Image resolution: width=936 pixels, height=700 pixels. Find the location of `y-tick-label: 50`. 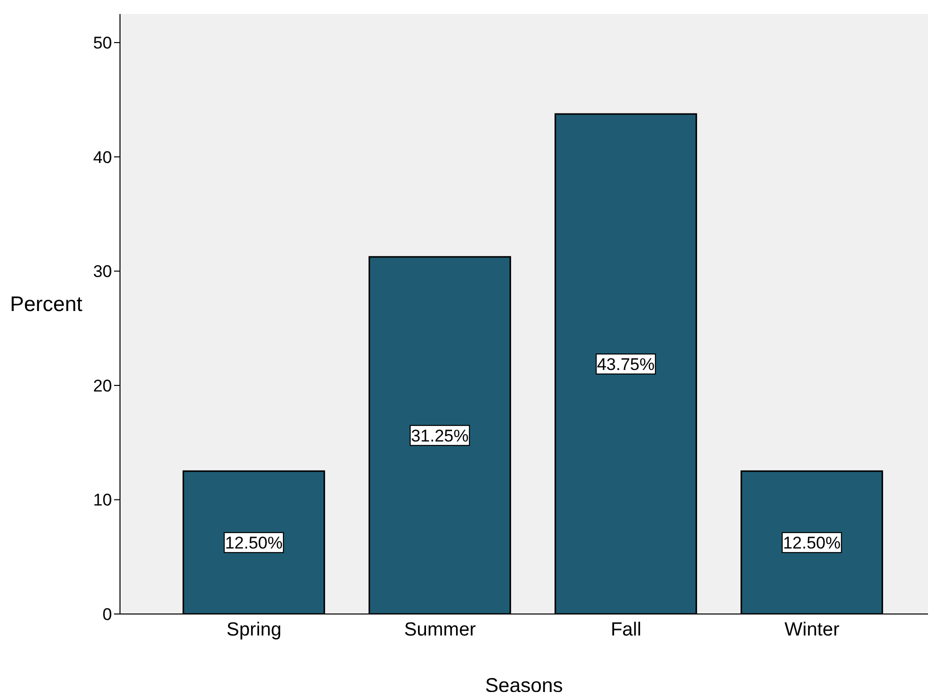

y-tick-label: 50 is located at coordinates (102, 43).